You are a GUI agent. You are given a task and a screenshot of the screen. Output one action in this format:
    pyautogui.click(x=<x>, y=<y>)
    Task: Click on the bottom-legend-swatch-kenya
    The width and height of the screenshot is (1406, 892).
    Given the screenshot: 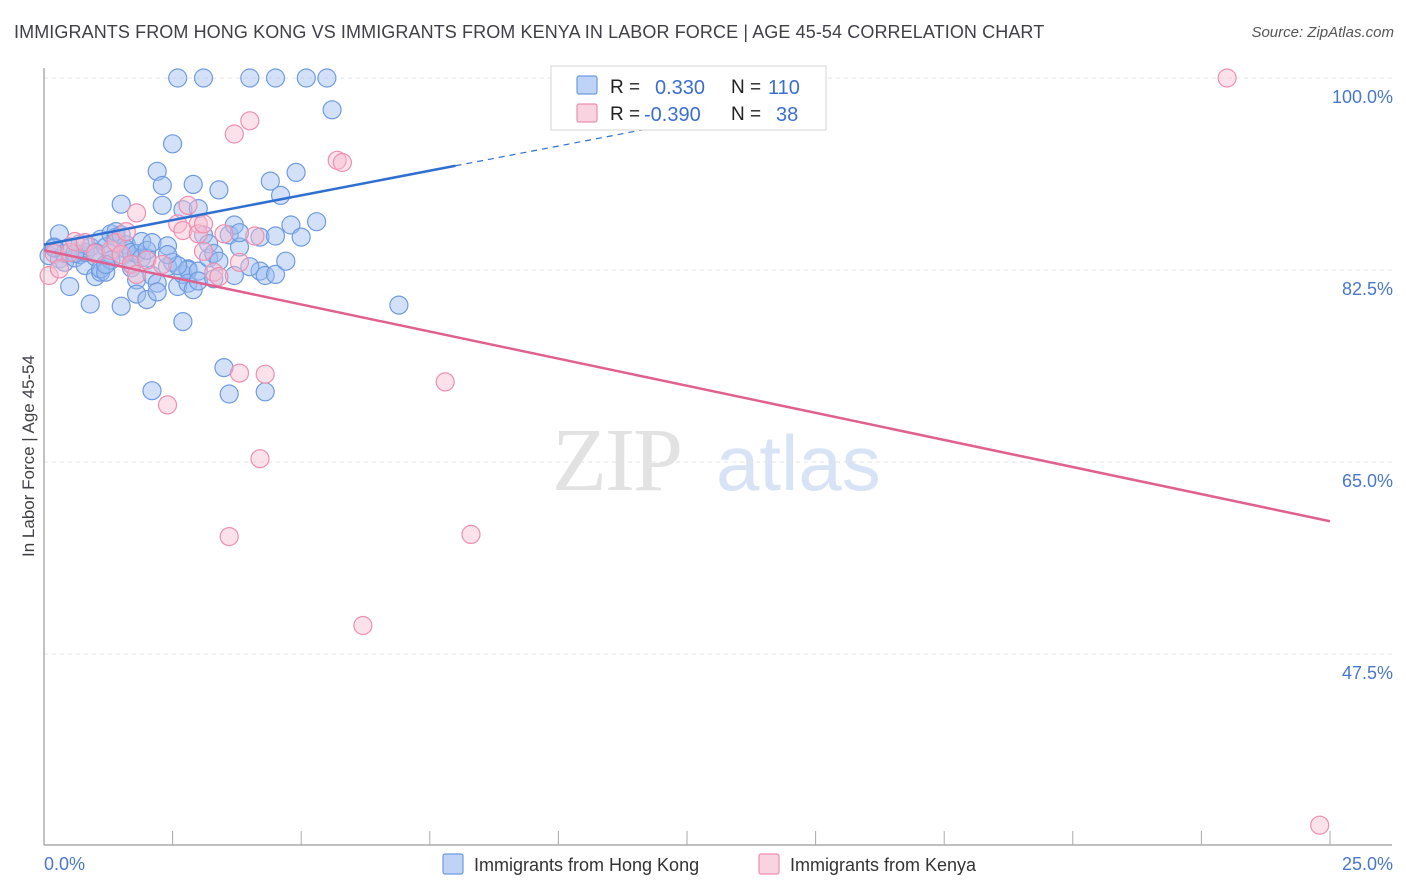 What is the action you would take?
    pyautogui.click(x=769, y=864)
    